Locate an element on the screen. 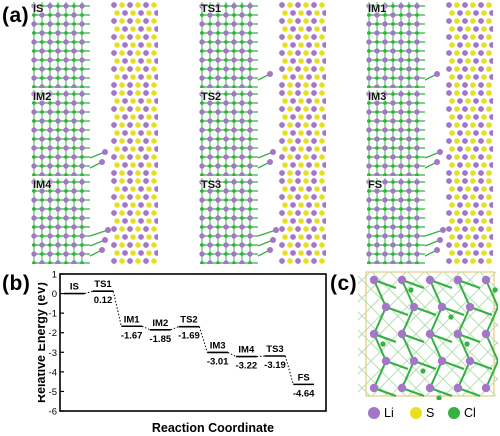 Image resolution: width=500 pixels, height=436 pixels. structure-label: IS is located at coordinates (38, 9).